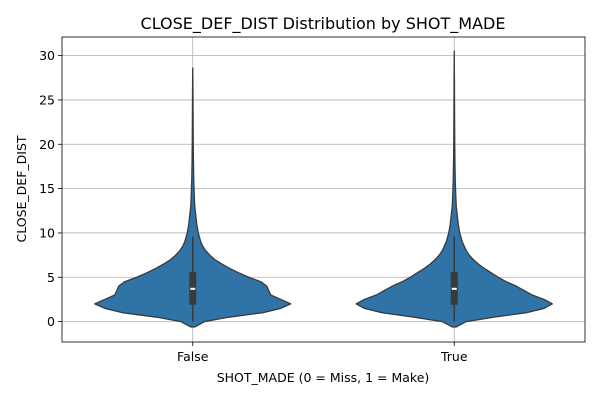  I want to click on x-tick-label: True, so click(454, 356).